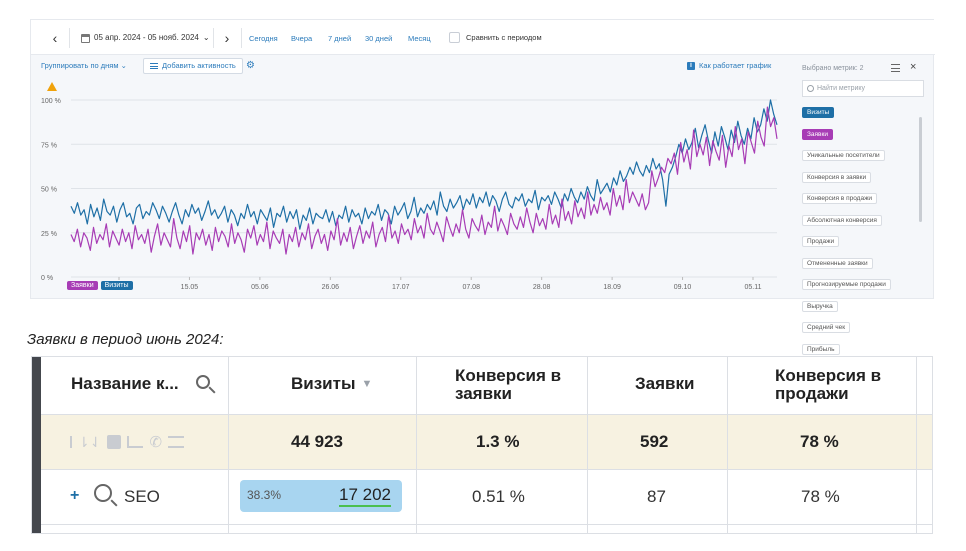  I want to click on row-conv-sales: 78 %, so click(820, 496).